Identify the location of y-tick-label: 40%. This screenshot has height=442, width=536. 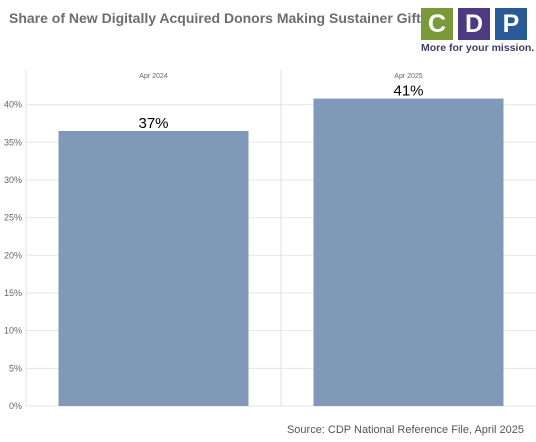
(13, 105).